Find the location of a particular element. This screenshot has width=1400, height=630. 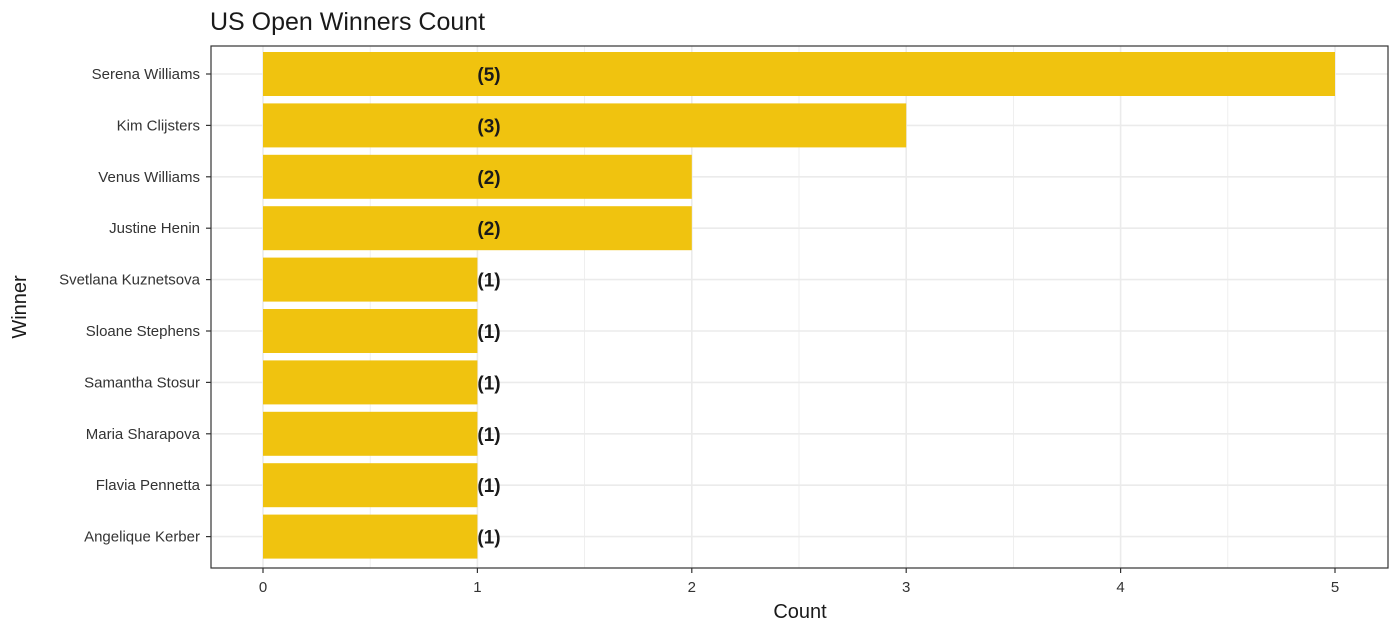

y-tick-label: Svetlana Kuznetsova is located at coordinates (130, 280).